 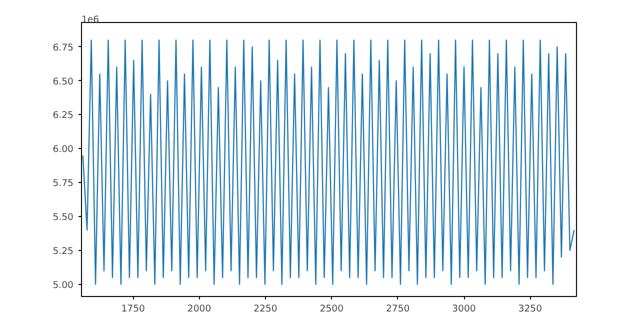 I want to click on y-tick-label: 5.50, so click(x=63, y=217).